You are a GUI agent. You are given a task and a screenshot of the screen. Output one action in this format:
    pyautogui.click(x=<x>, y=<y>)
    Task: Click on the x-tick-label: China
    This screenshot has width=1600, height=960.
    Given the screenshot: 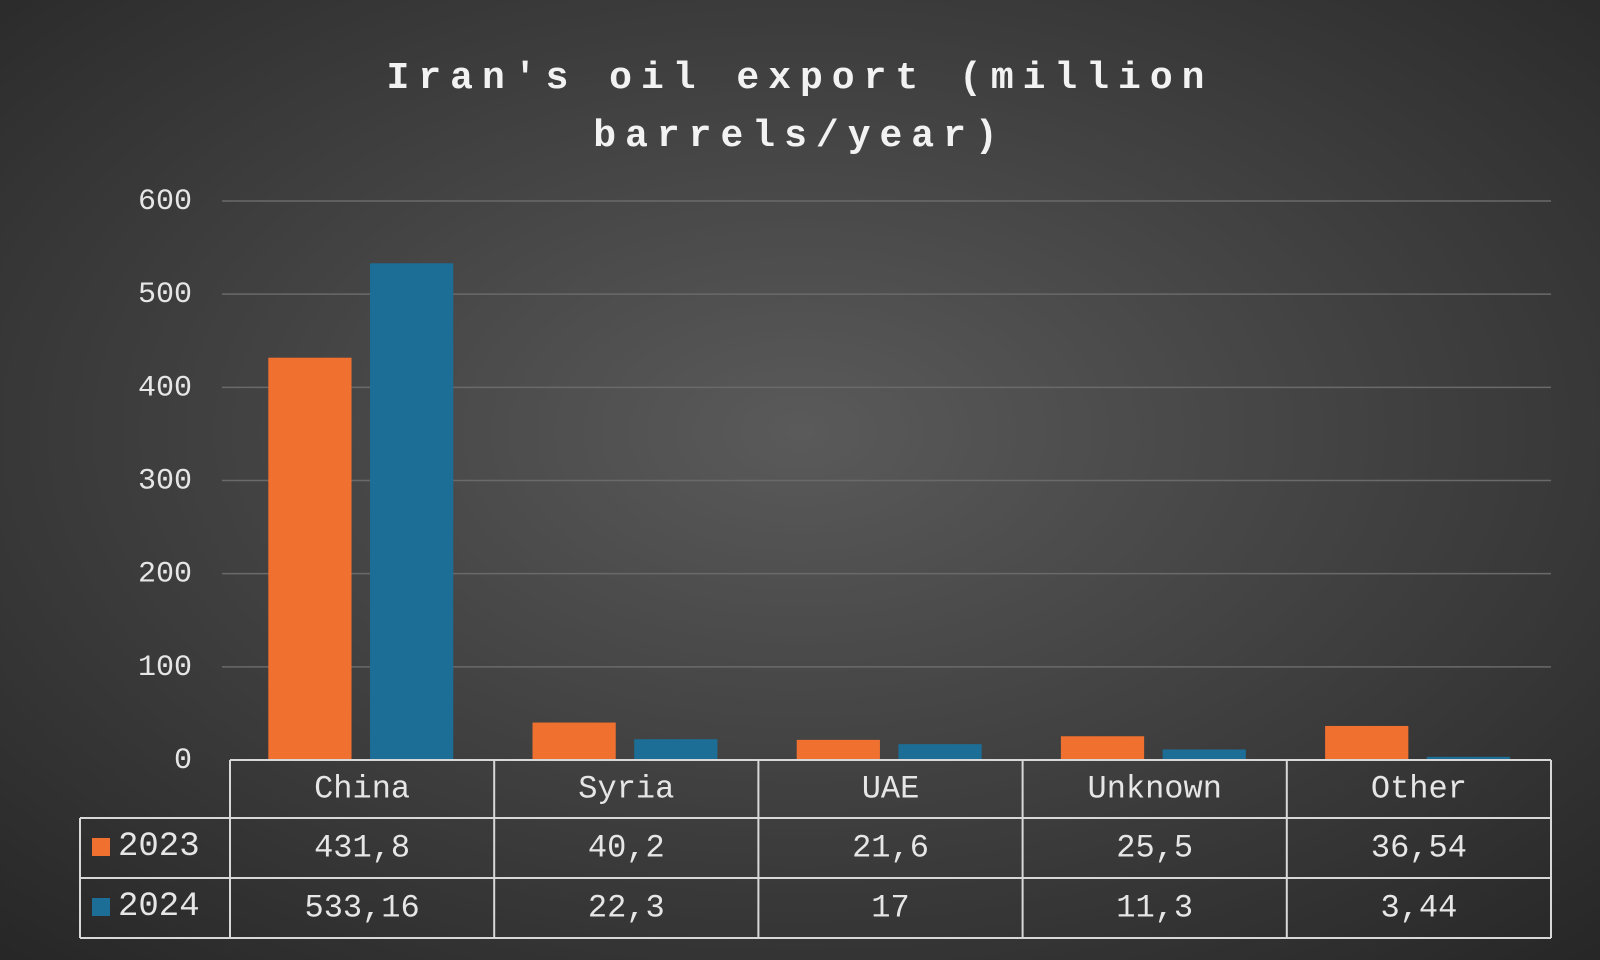 What is the action you would take?
    pyautogui.click(x=362, y=788)
    